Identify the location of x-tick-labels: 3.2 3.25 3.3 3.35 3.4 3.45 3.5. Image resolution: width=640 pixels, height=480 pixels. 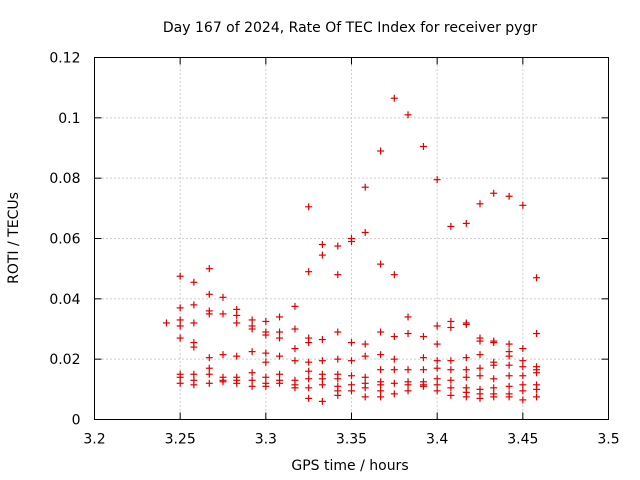
(351, 440).